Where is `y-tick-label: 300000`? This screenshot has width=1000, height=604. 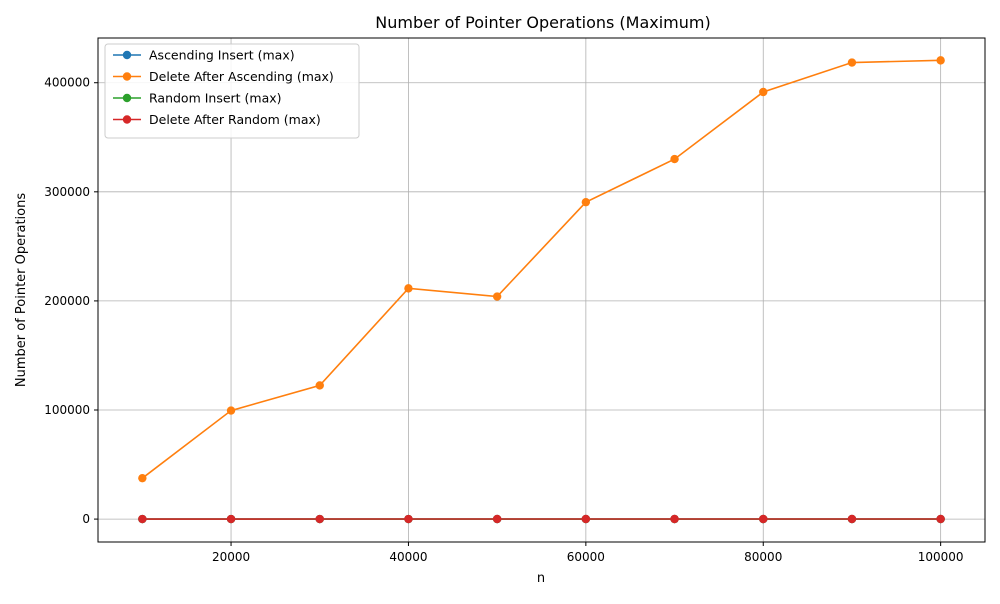 y-tick-label: 300000 is located at coordinates (67, 192).